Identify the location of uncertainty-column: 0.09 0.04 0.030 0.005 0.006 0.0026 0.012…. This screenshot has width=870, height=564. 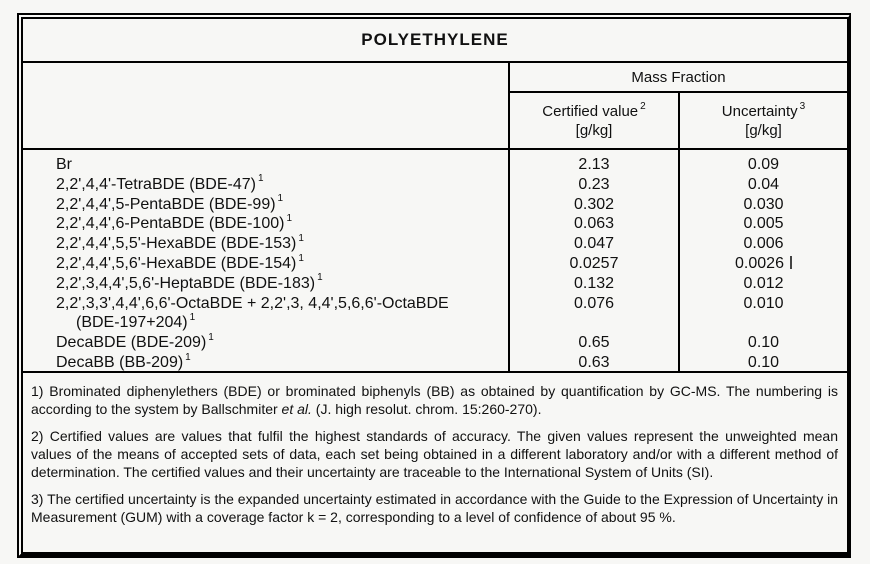
(762, 260).